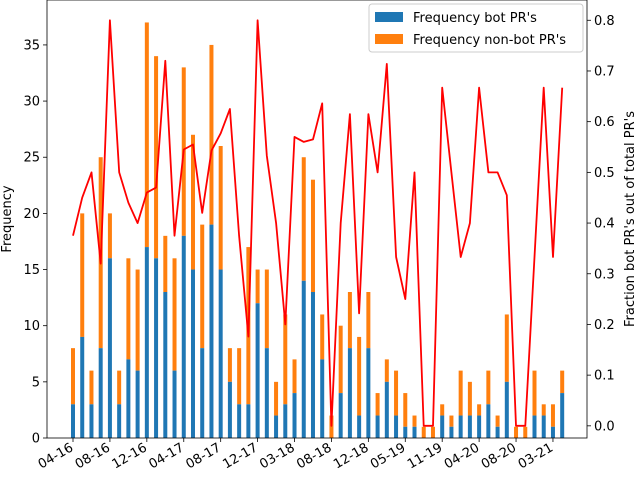  What do you see at coordinates (389, 17) in the screenshot?
I see `legend-swatch-bot` at bounding box center [389, 17].